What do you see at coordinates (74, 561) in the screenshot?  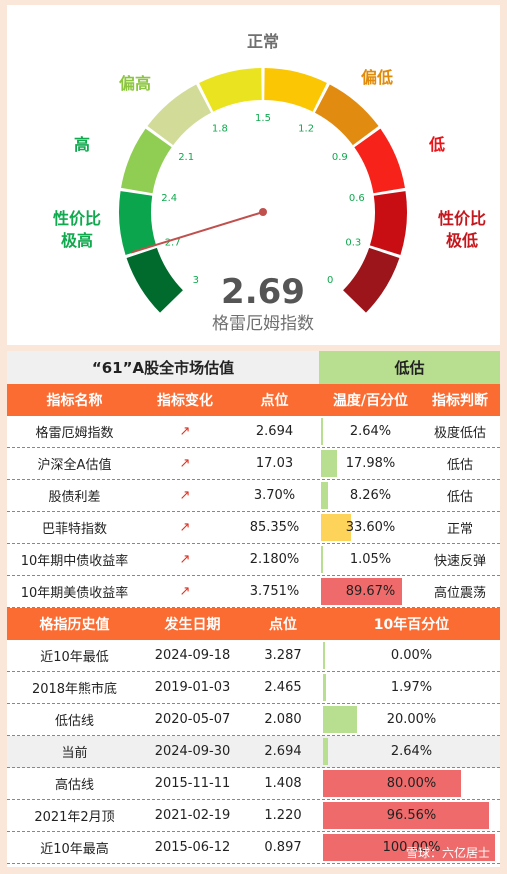 I see `indicator-name: 10年期中债收益率` at bounding box center [74, 561].